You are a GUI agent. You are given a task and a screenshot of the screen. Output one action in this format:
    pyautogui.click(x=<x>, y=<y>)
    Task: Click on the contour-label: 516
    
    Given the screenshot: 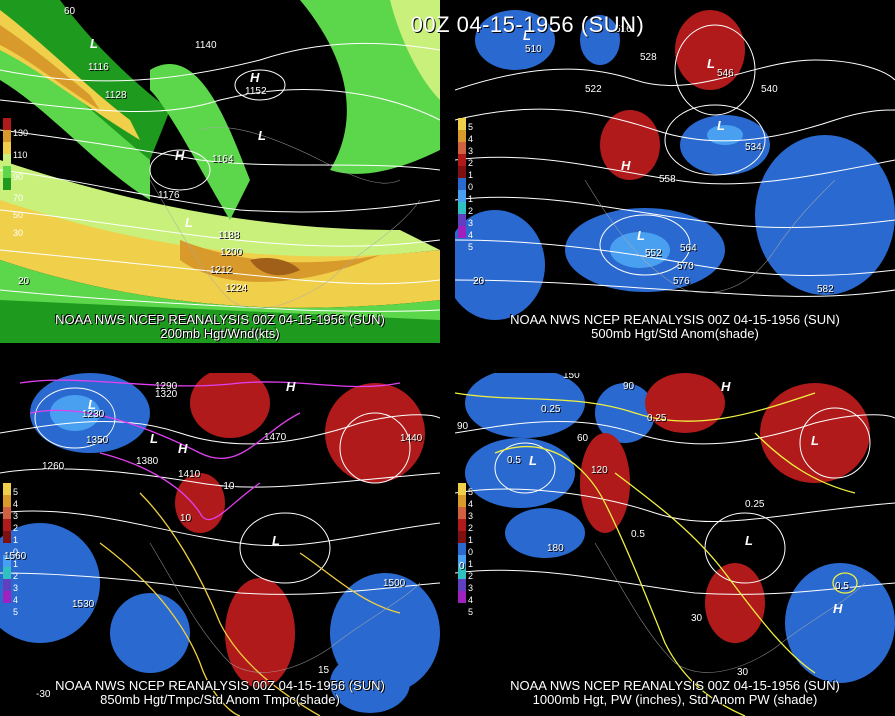 What is the action you would take?
    pyautogui.click(x=623, y=29)
    